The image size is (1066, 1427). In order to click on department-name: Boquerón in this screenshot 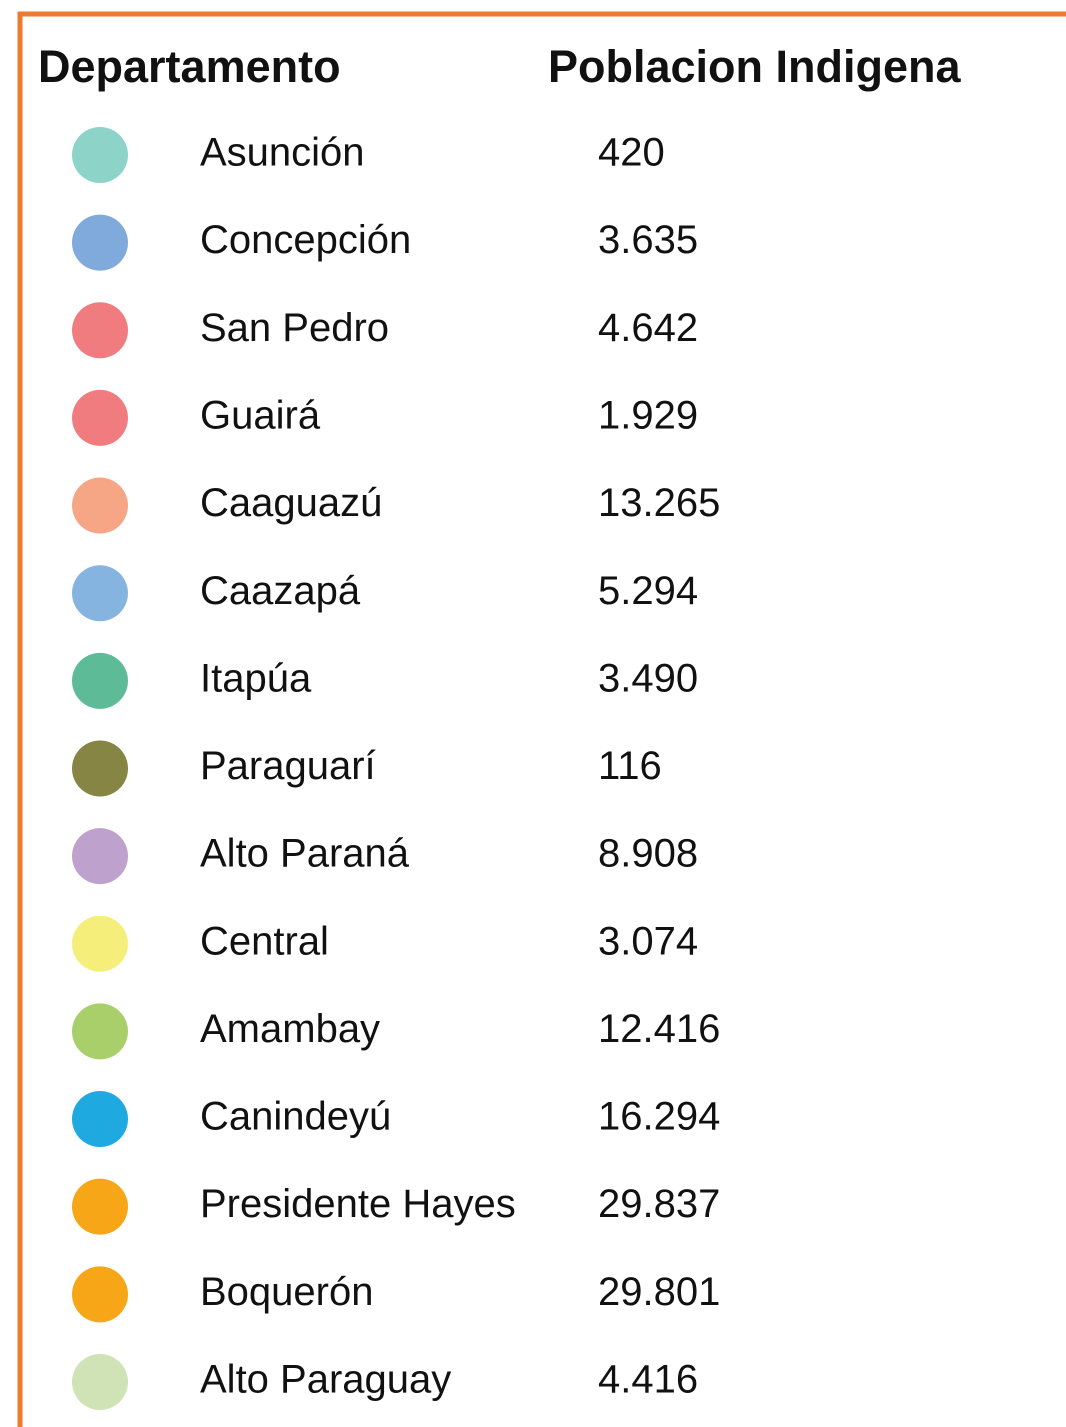, I will do `click(286, 1292)`.